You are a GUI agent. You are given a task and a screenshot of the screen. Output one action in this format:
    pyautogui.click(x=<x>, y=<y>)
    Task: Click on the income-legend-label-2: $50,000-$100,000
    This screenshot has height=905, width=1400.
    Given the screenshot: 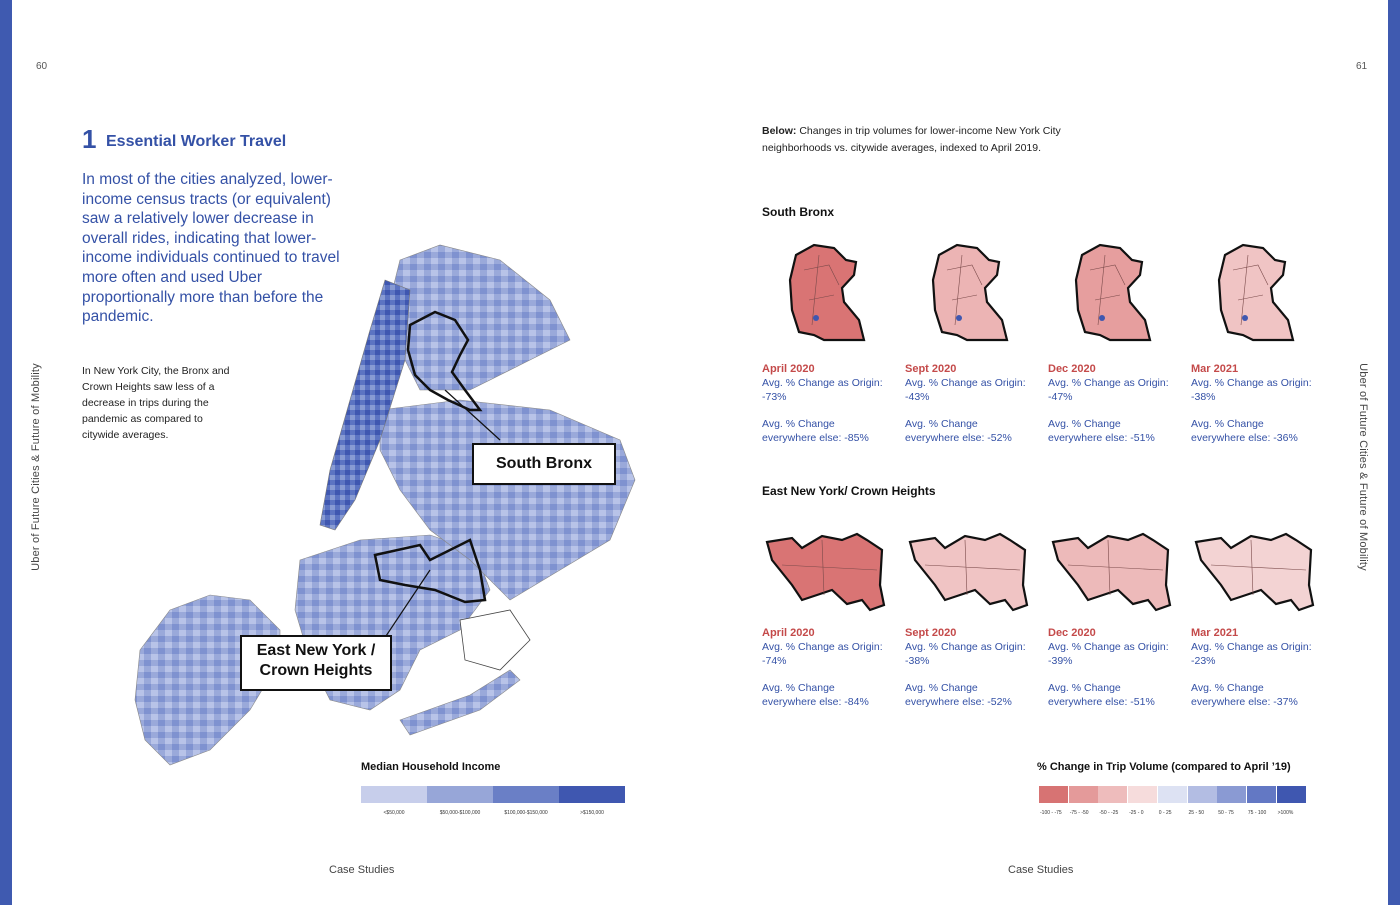 What is the action you would take?
    pyautogui.click(x=460, y=813)
    